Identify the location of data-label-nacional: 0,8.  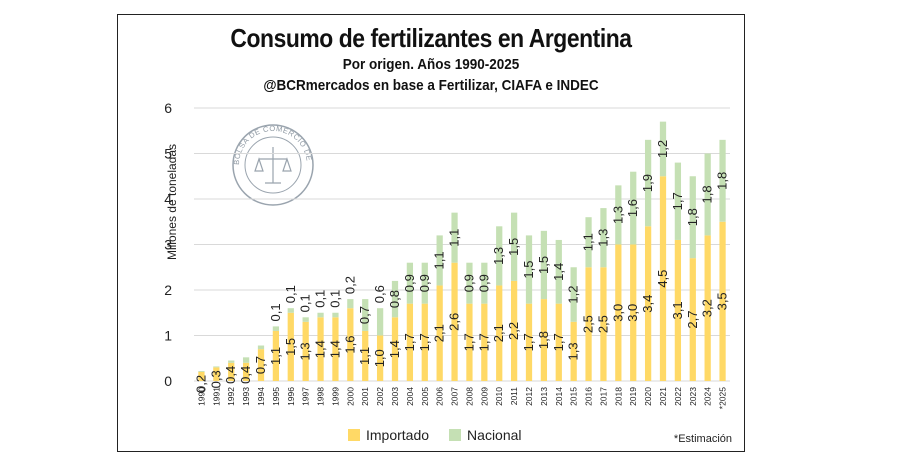
(394, 299).